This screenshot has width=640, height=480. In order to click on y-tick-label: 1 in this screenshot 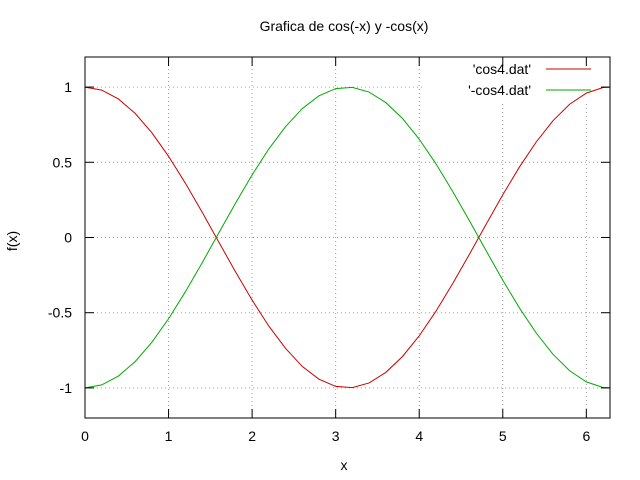, I will do `click(68, 87)`.